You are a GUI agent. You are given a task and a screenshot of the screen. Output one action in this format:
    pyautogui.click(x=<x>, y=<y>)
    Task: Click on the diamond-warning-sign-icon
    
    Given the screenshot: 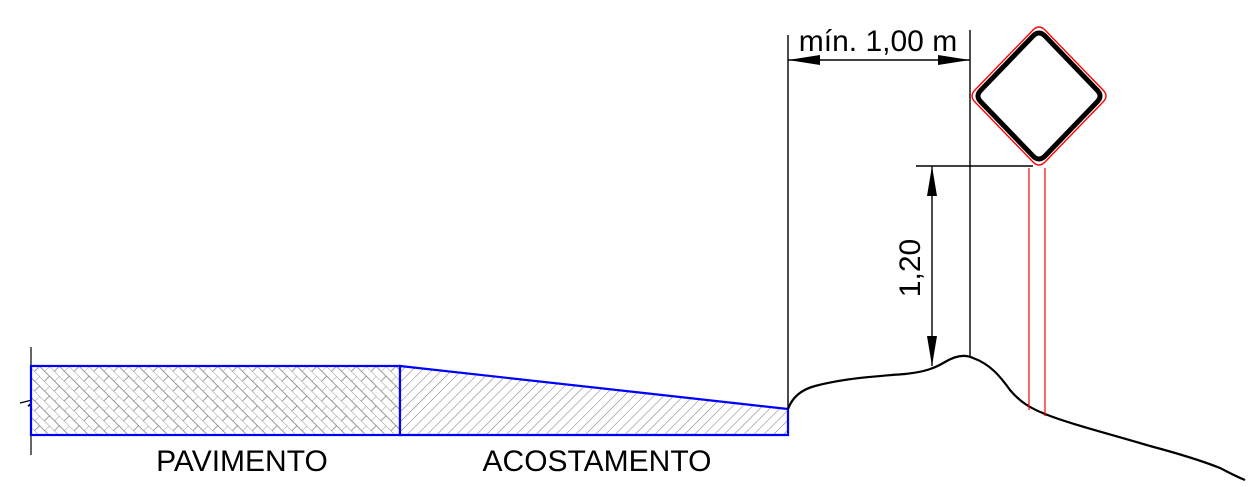 What is the action you would take?
    pyautogui.click(x=1039, y=96)
    